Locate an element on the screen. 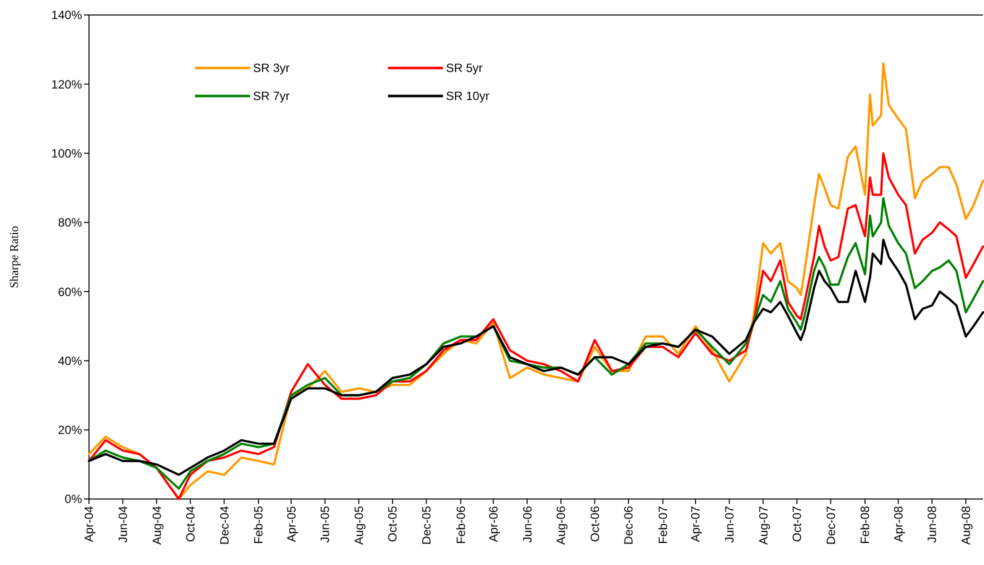 The width and height of the screenshot is (984, 565). x-tick-label: Apr-05 is located at coordinates (291, 524).